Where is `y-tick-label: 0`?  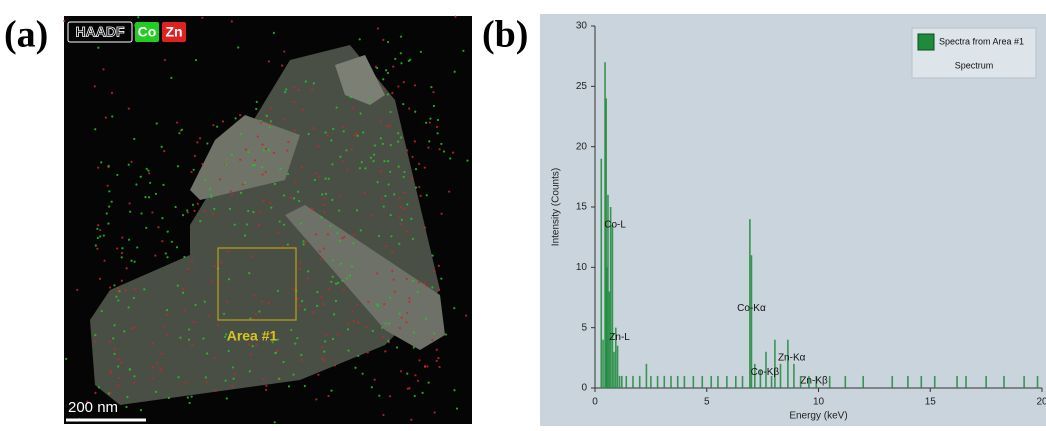
y-tick-label: 0 is located at coordinates (584, 388).